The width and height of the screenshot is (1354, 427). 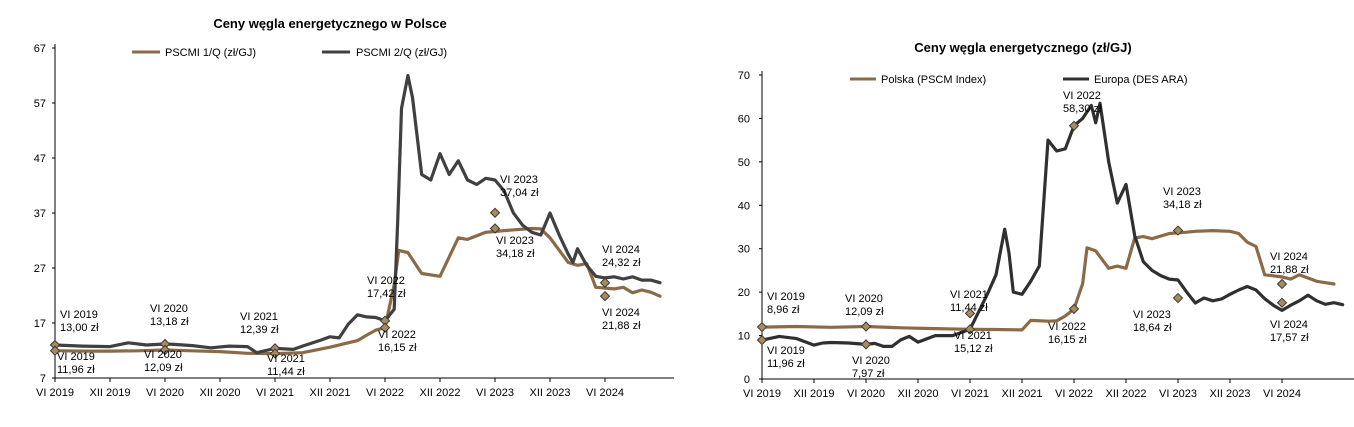 I want to click on y-tick-label: 57, so click(x=40, y=104).